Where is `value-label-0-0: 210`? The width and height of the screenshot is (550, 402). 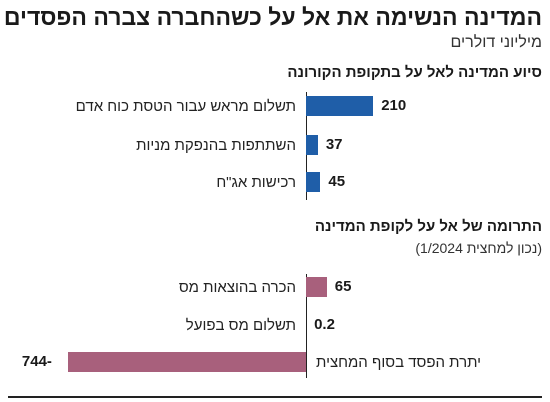 value-label-0-0: 210 is located at coordinates (394, 105).